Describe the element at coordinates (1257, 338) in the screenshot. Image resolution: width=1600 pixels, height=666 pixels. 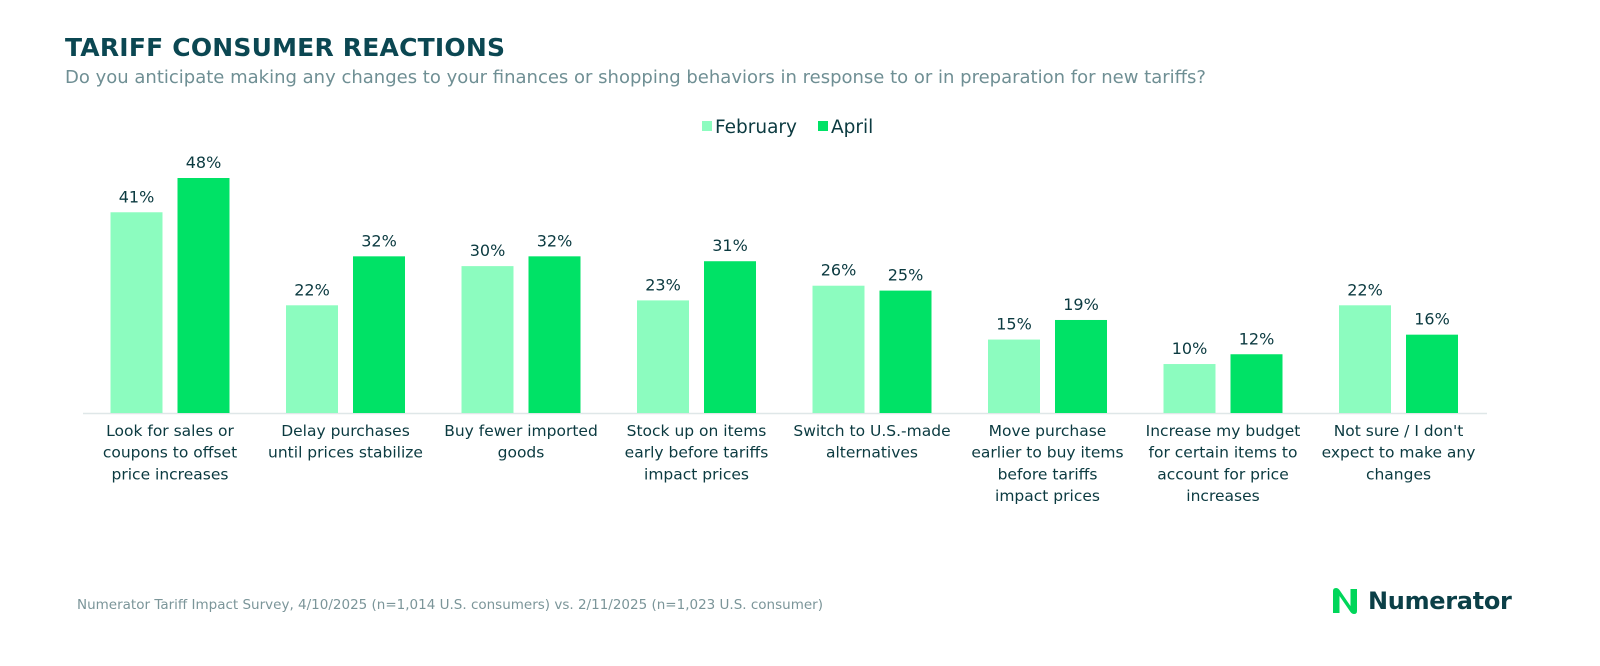
I see `data-label-april: 12%` at that location.